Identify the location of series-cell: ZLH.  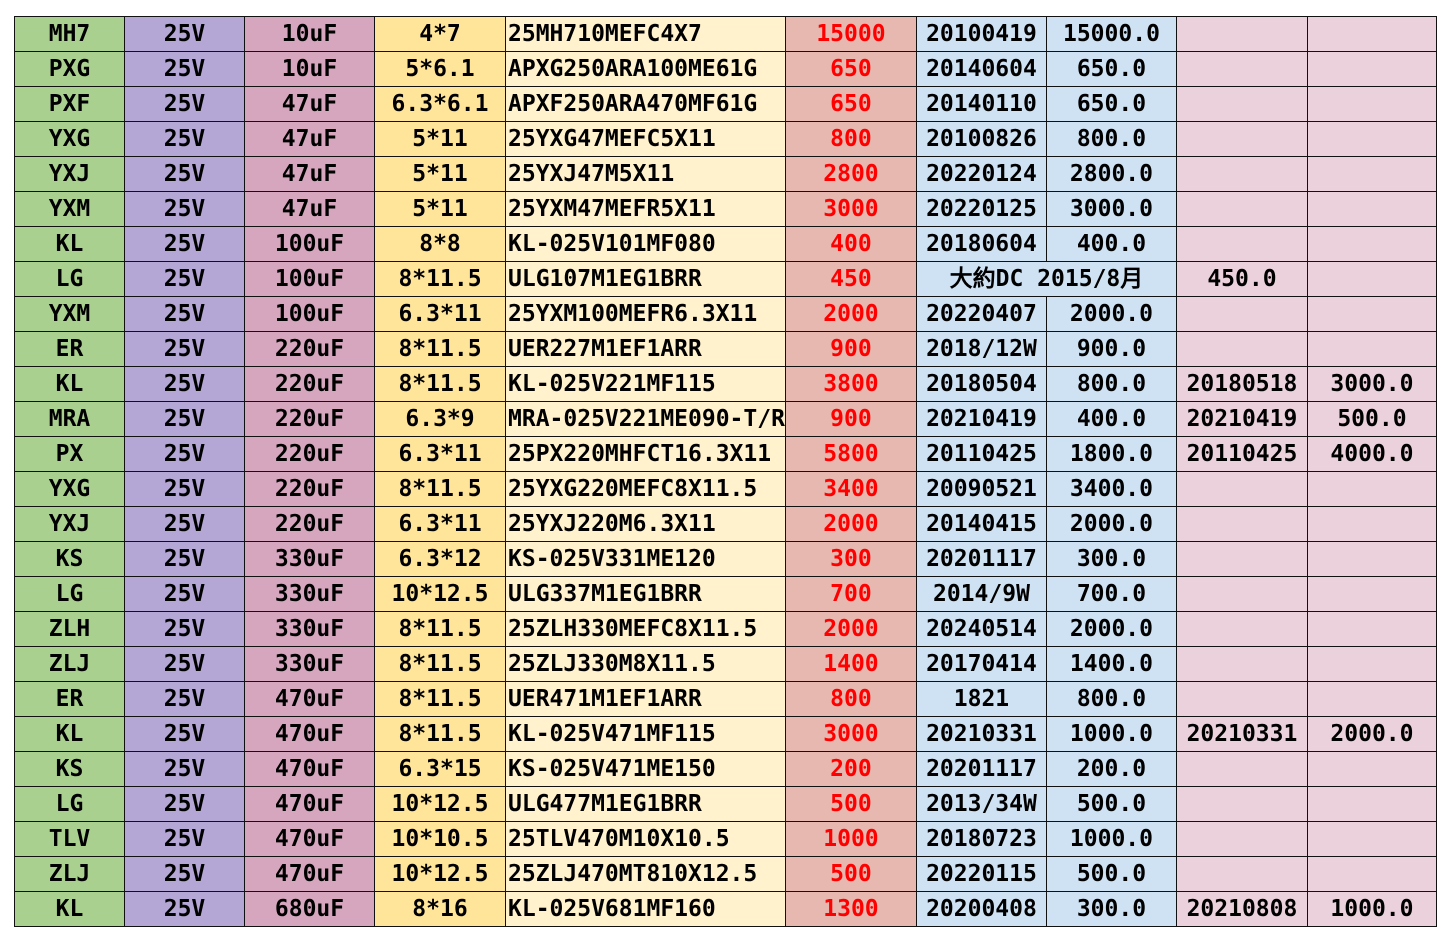
(69, 629).